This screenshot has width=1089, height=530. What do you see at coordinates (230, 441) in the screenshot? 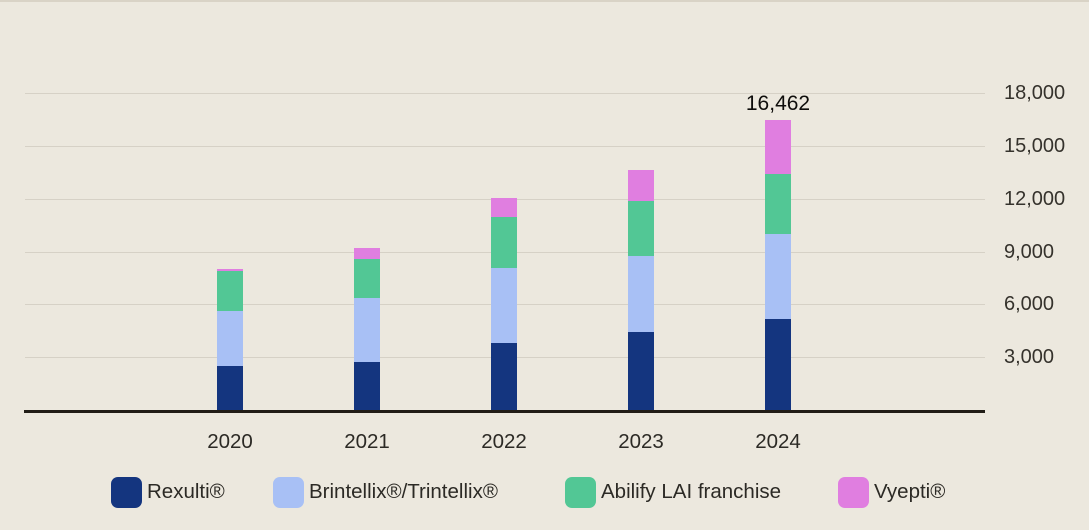
I see `x-axis-label-2020: 2020` at bounding box center [230, 441].